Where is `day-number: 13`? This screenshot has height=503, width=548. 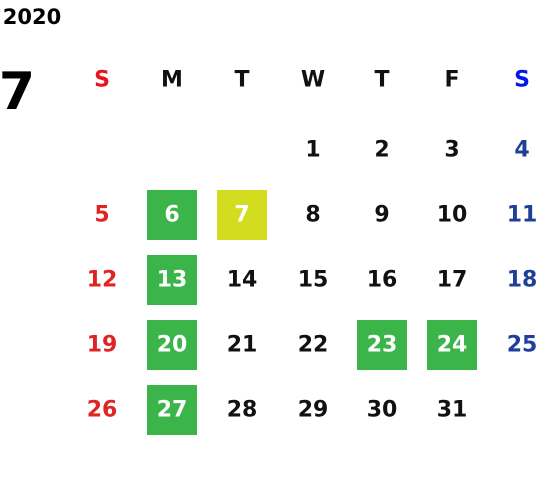 day-number: 13 is located at coordinates (172, 280).